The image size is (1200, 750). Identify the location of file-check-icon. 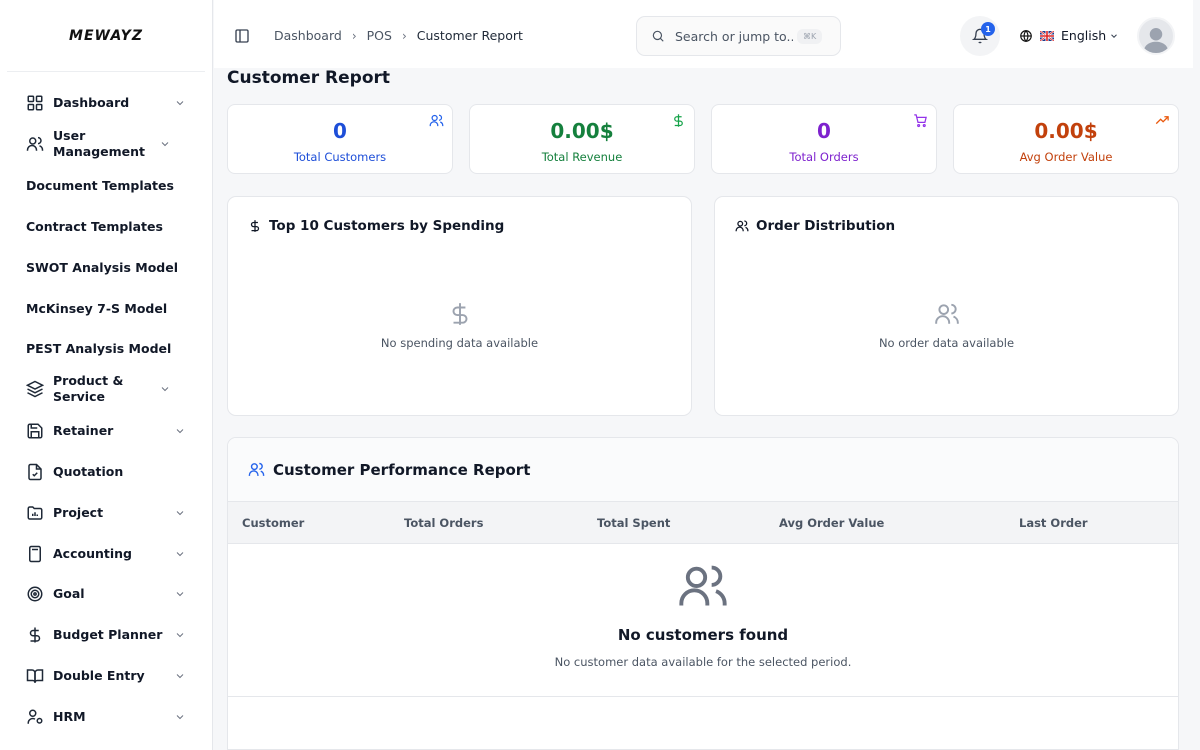
(35, 472).